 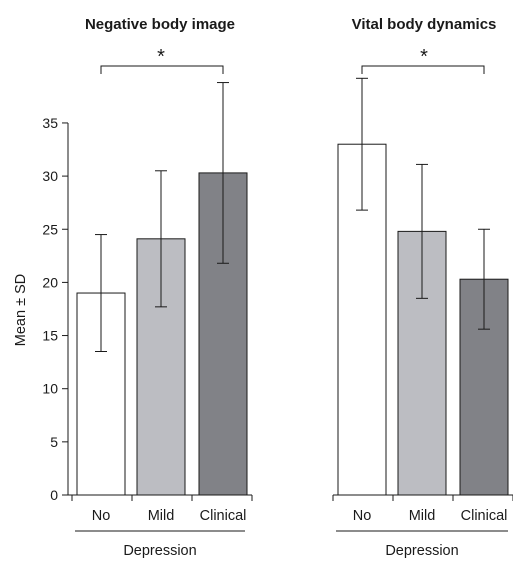 I want to click on negative-body-image-significance-bracket, so click(x=162, y=69).